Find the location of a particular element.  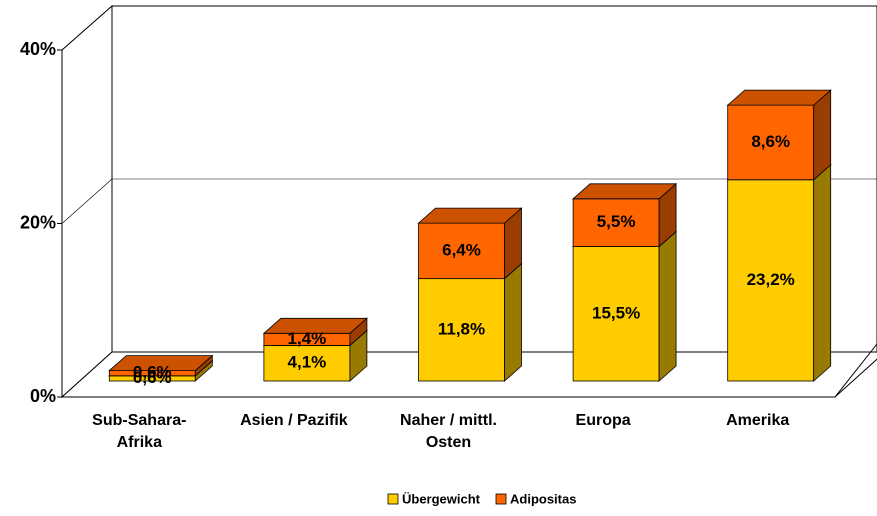

data-label: 4,1% is located at coordinates (307, 362).